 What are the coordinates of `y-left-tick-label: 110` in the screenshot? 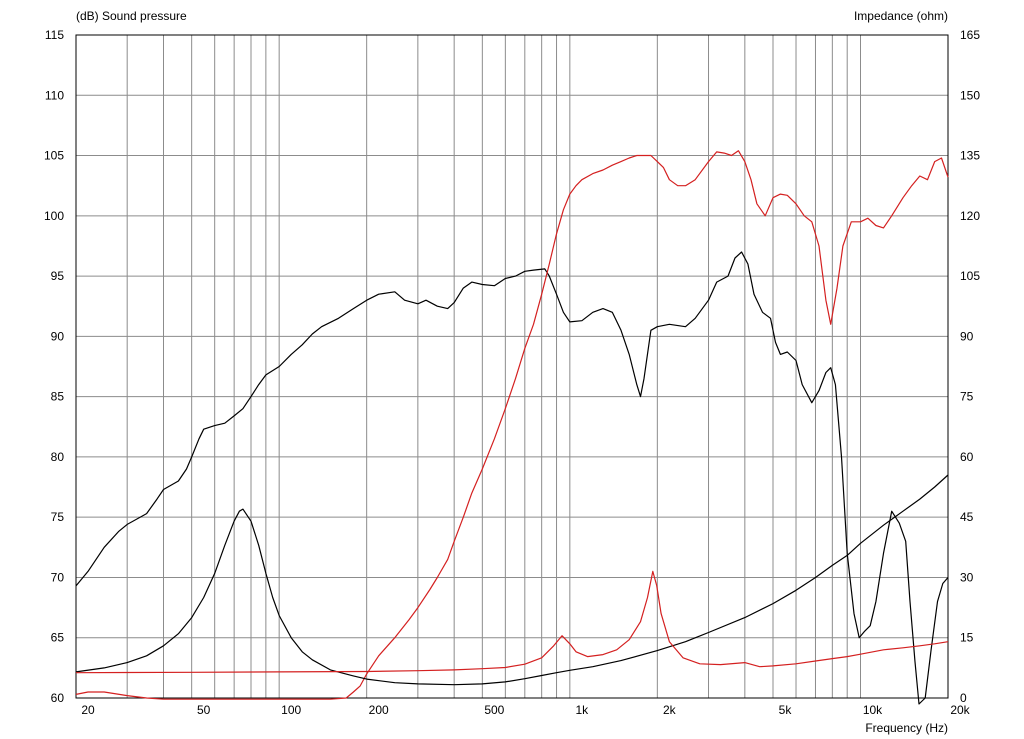 It's located at (54, 95).